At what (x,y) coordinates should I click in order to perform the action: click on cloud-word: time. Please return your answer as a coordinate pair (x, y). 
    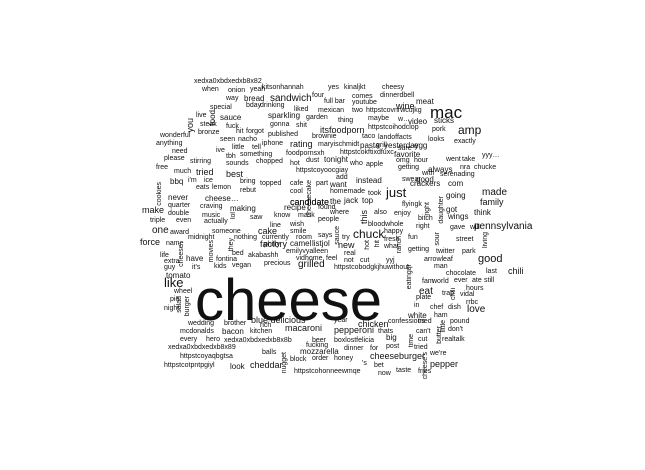
    Looking at the image, I should click on (411, 341).